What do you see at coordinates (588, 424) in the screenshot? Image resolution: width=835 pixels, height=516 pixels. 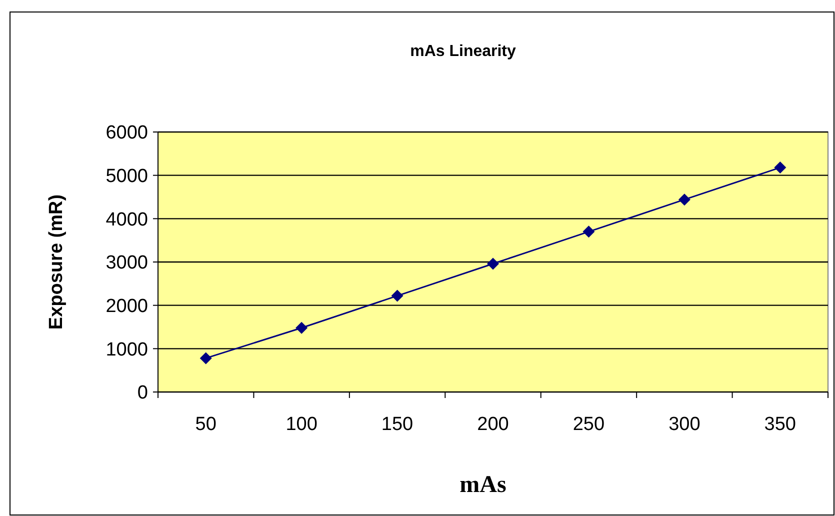 I see `x-tick-label: 250` at bounding box center [588, 424].